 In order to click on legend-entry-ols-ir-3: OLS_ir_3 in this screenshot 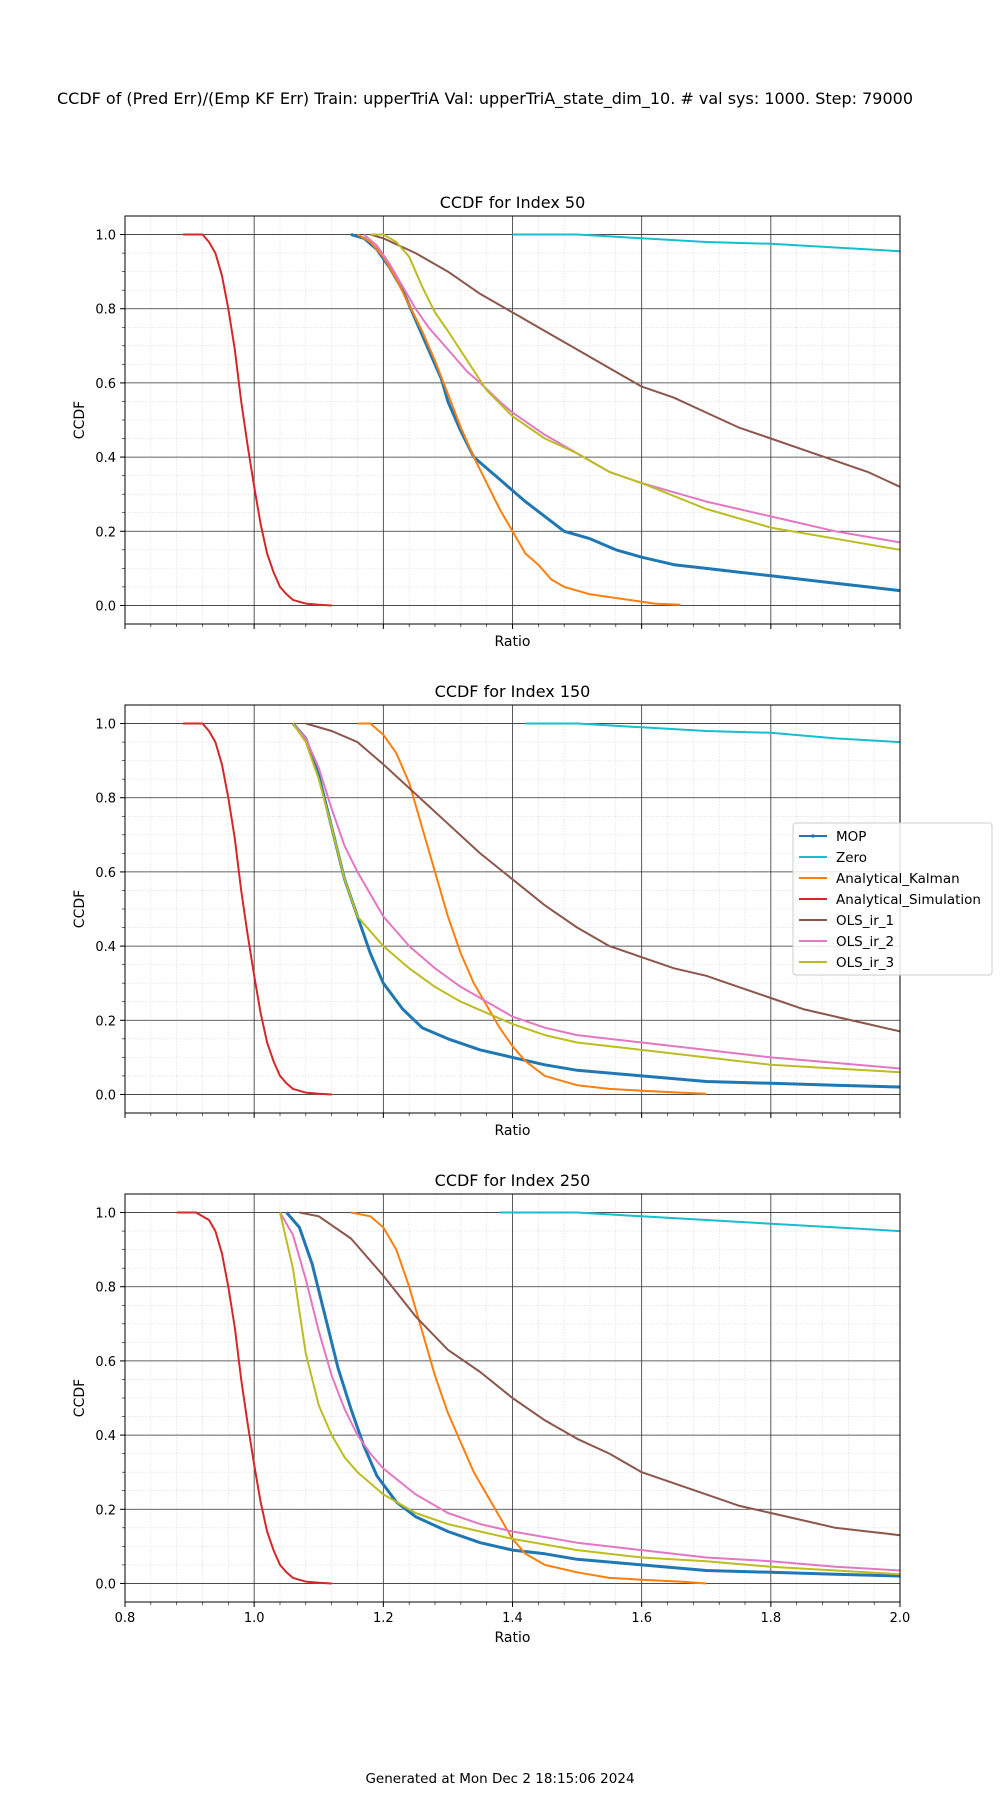, I will do `click(865, 963)`.